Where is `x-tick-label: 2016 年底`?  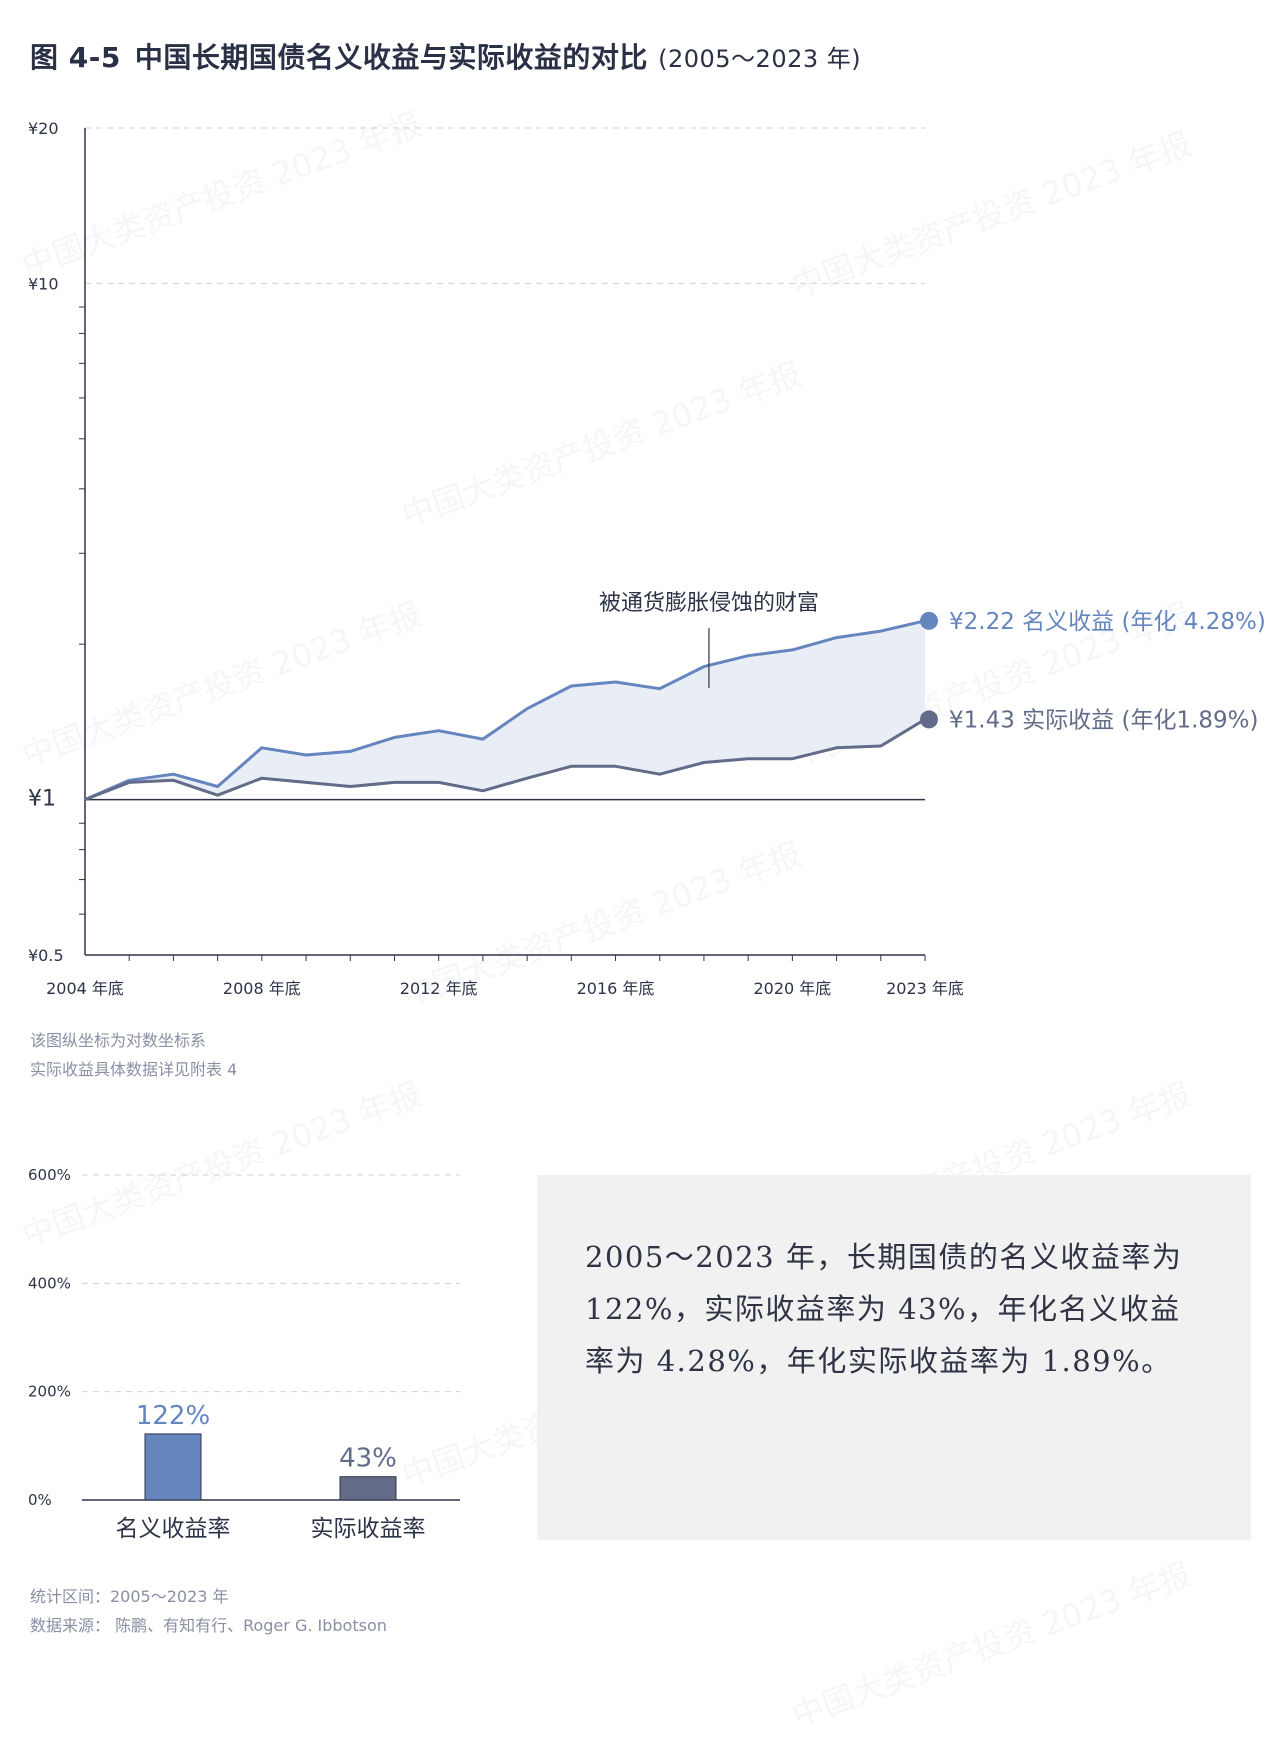 x-tick-label: 2016 年底 is located at coordinates (616, 988).